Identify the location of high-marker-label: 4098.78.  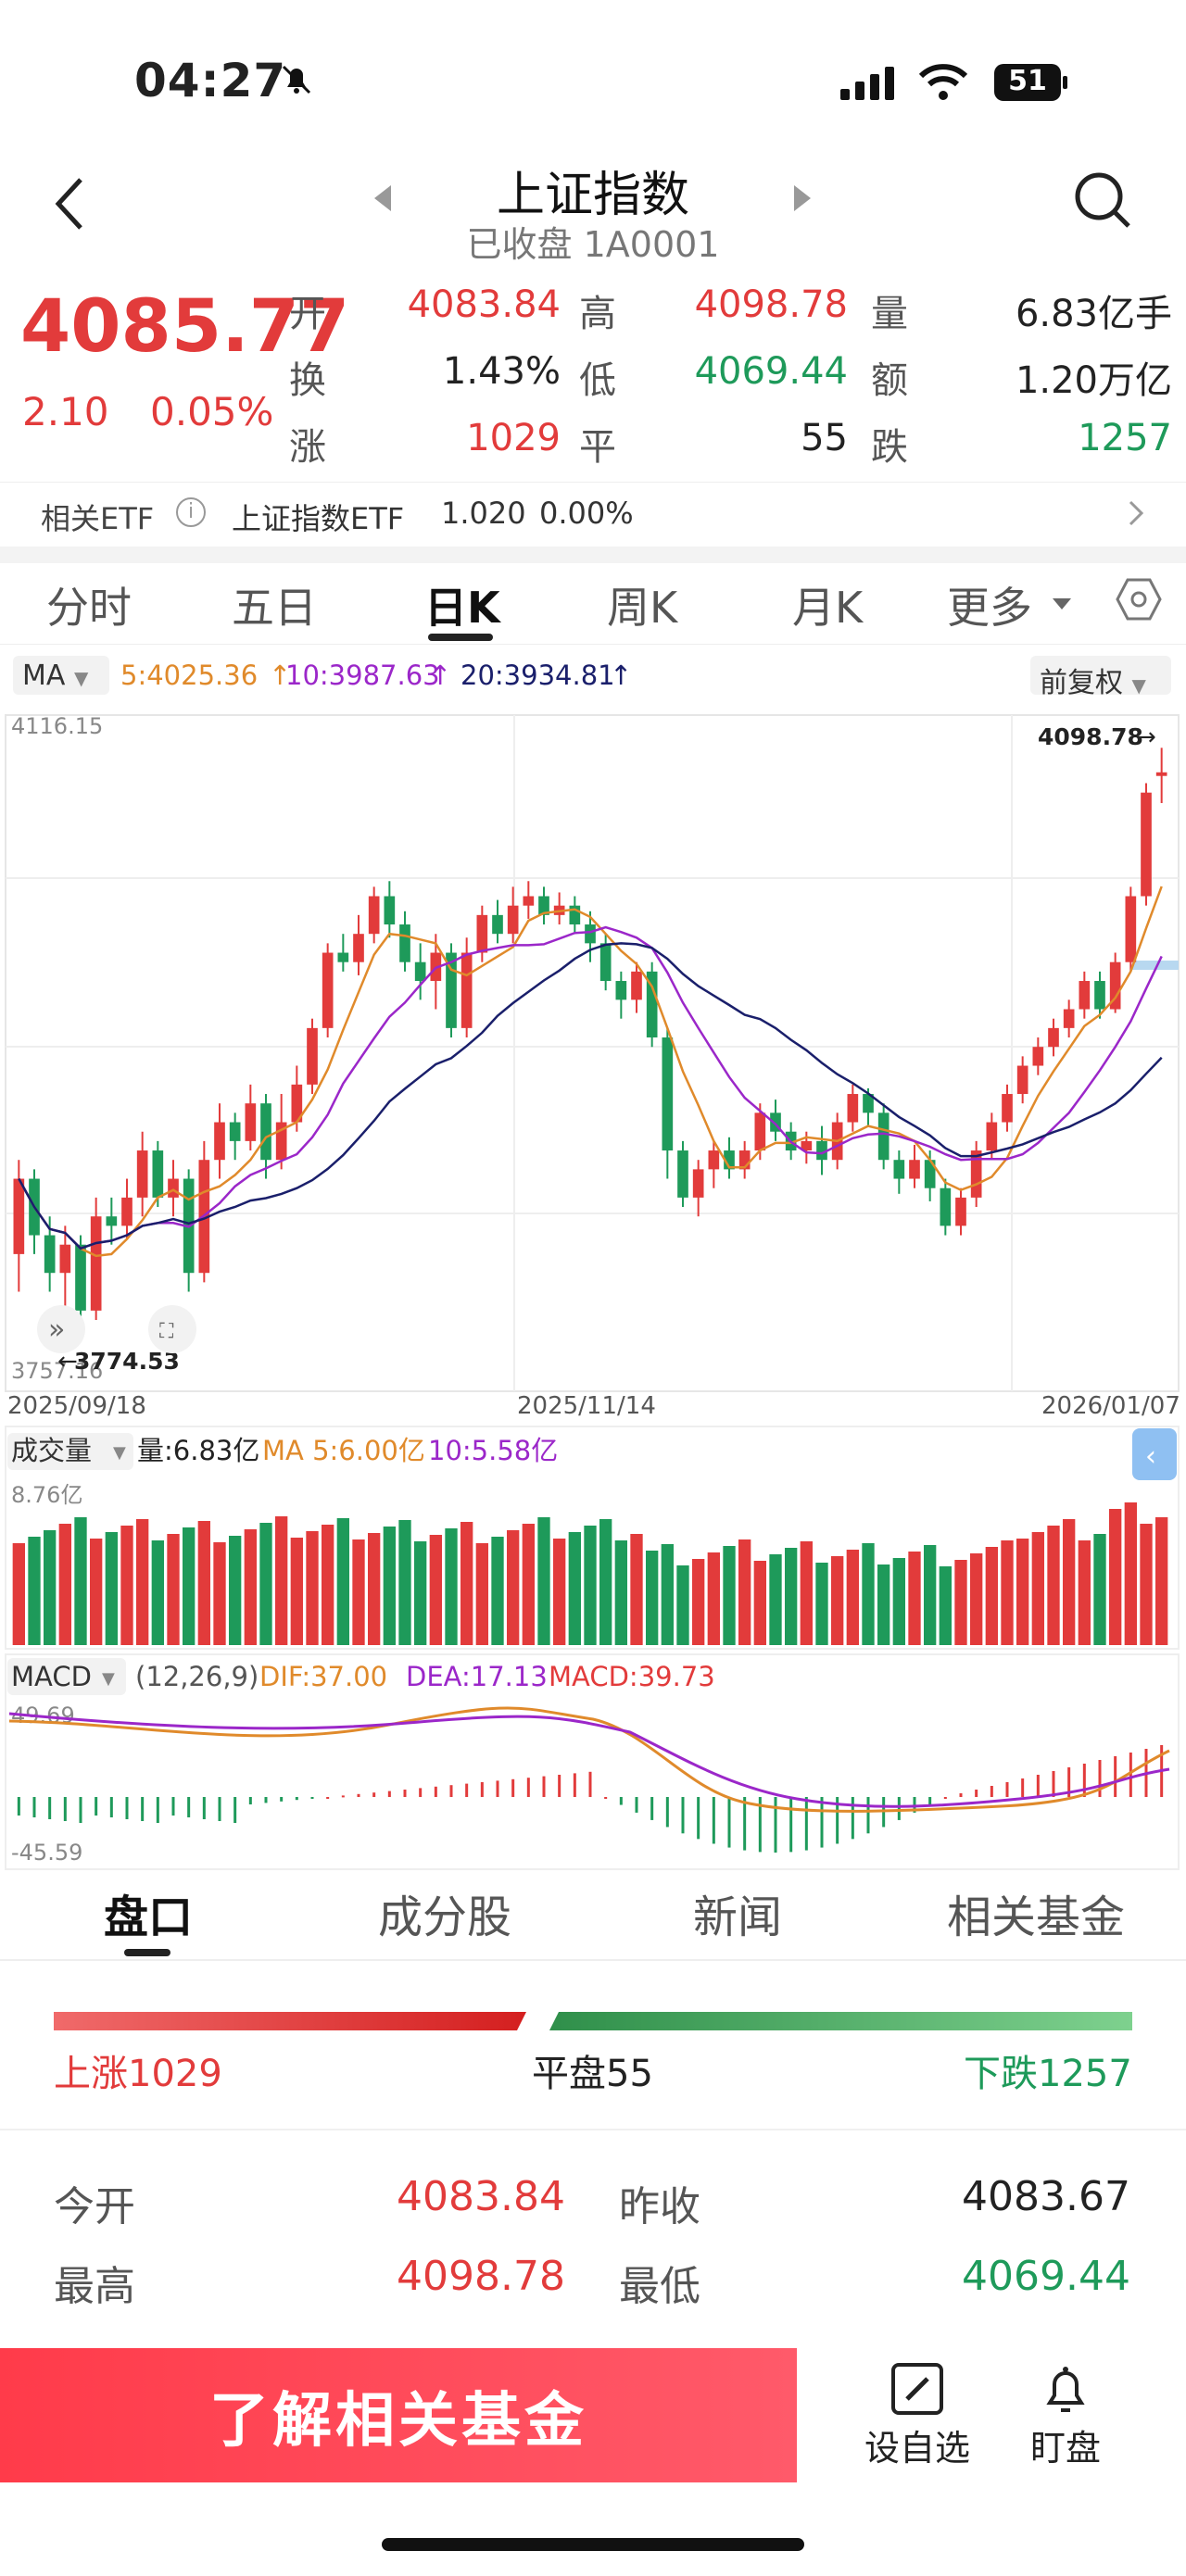
(1090, 736).